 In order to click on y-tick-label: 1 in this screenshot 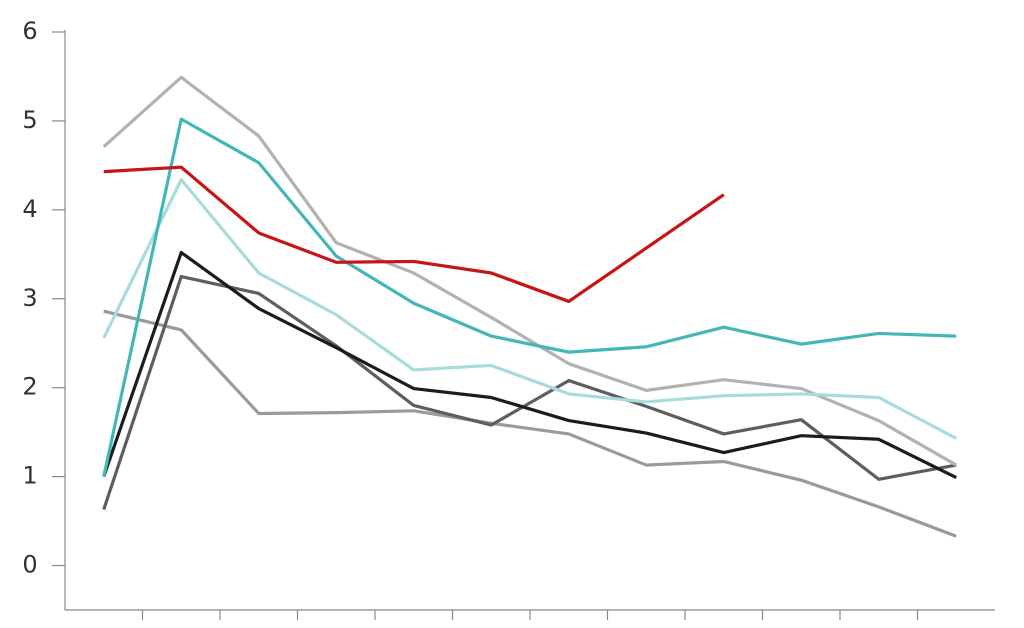, I will do `click(29, 476)`.